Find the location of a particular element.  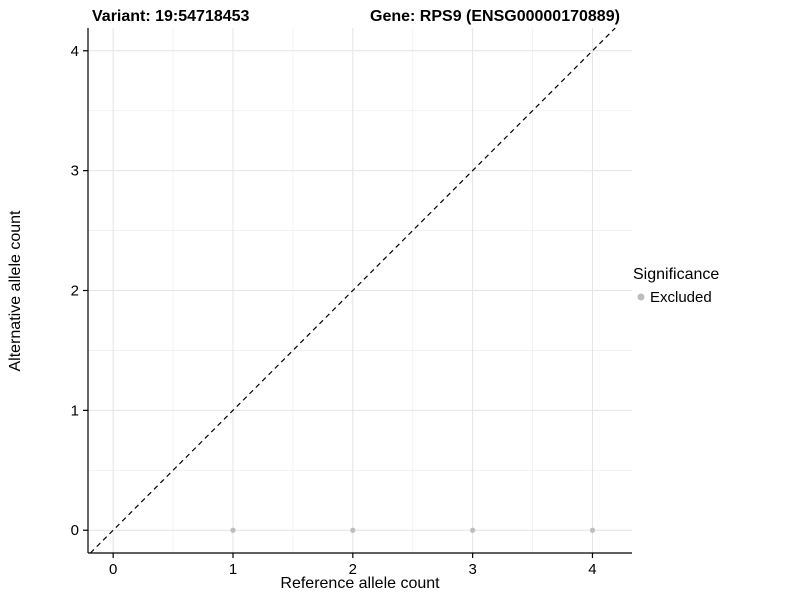

legend-label-excluded: Excluded is located at coordinates (681, 297).